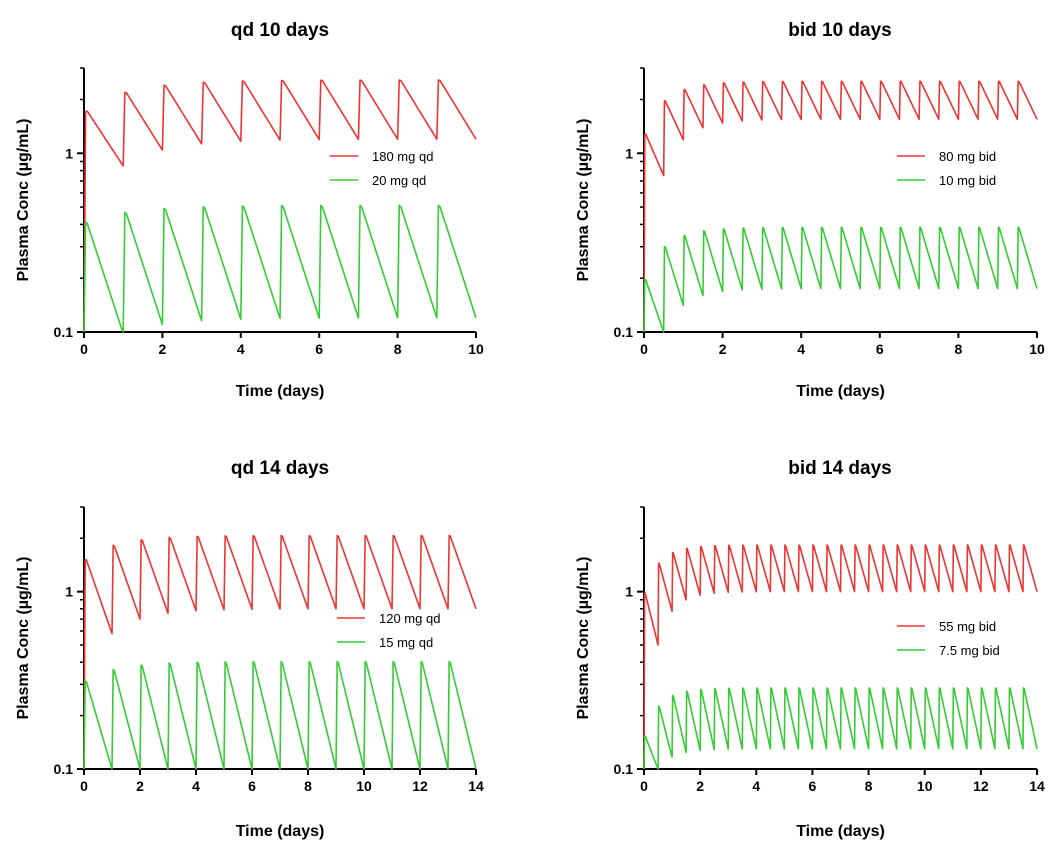 This screenshot has height=847, width=1049. I want to click on chart-title: bid 14 days, so click(840, 468).